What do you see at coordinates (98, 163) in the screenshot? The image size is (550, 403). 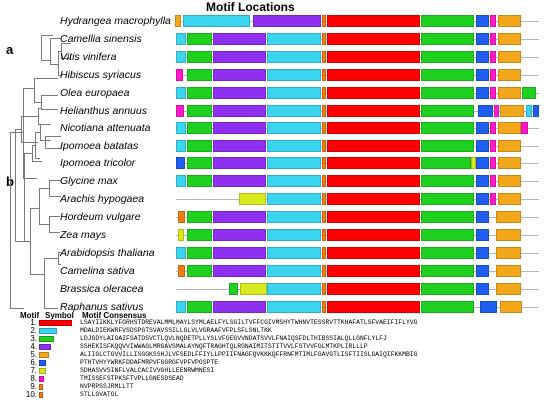 I see `species-label: Ipomoea tricolor` at bounding box center [98, 163].